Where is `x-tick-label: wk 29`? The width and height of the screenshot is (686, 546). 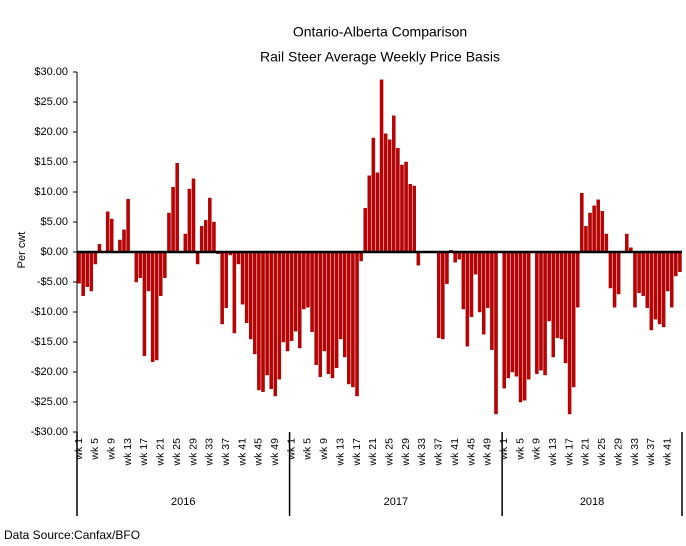 x-tick-label: wk 29 is located at coordinates (406, 452).